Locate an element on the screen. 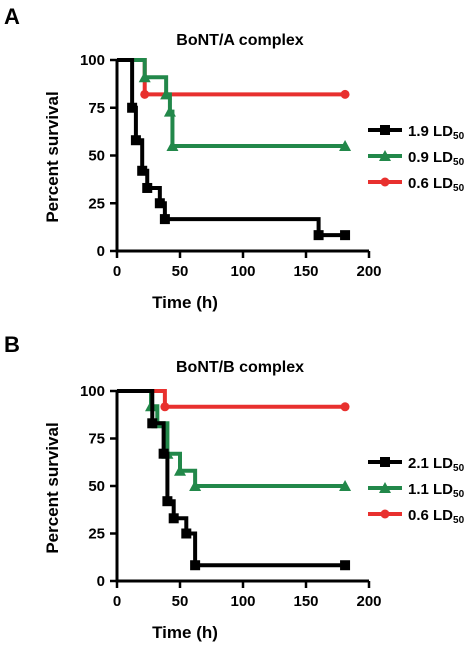 The image size is (474, 652). legend-label: 1.1 LD50 is located at coordinates (436, 490).